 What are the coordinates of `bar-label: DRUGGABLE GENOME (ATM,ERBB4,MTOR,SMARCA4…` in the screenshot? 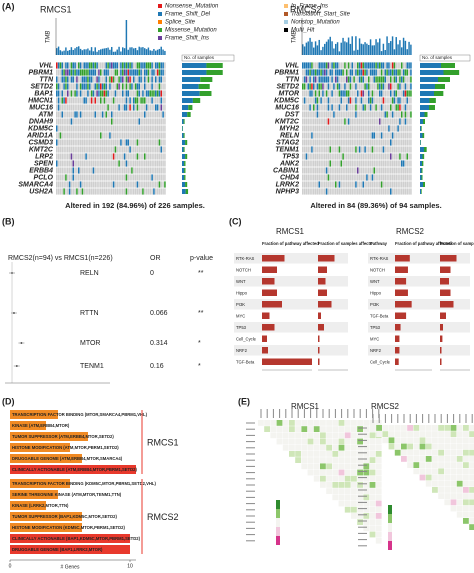 It's located at (67, 458).